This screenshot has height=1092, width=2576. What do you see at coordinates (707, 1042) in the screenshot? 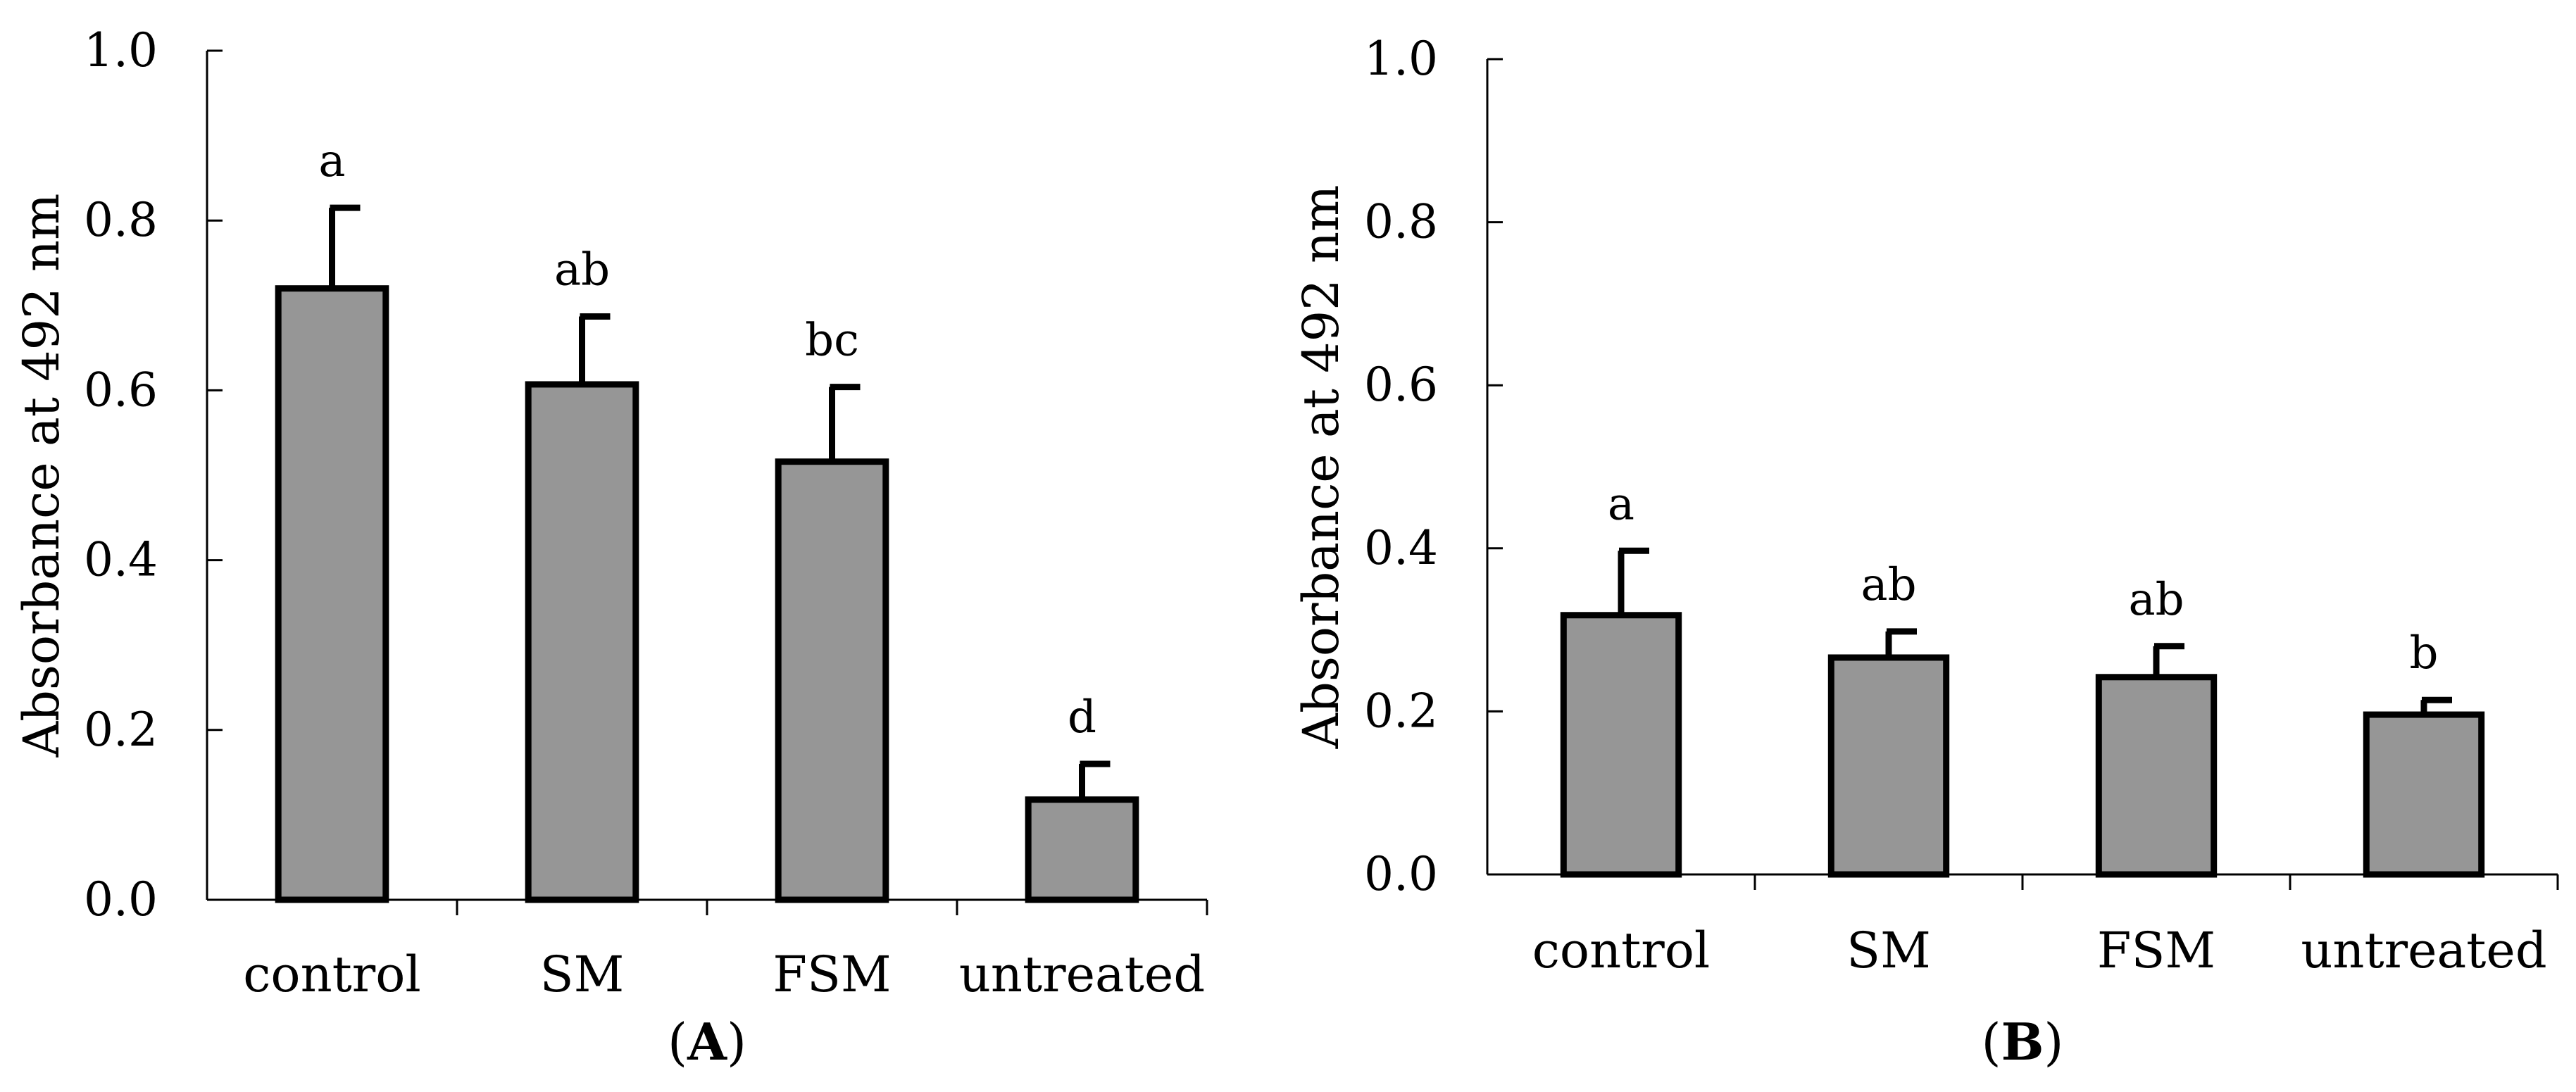
I see `panel-label: (A)` at bounding box center [707, 1042].